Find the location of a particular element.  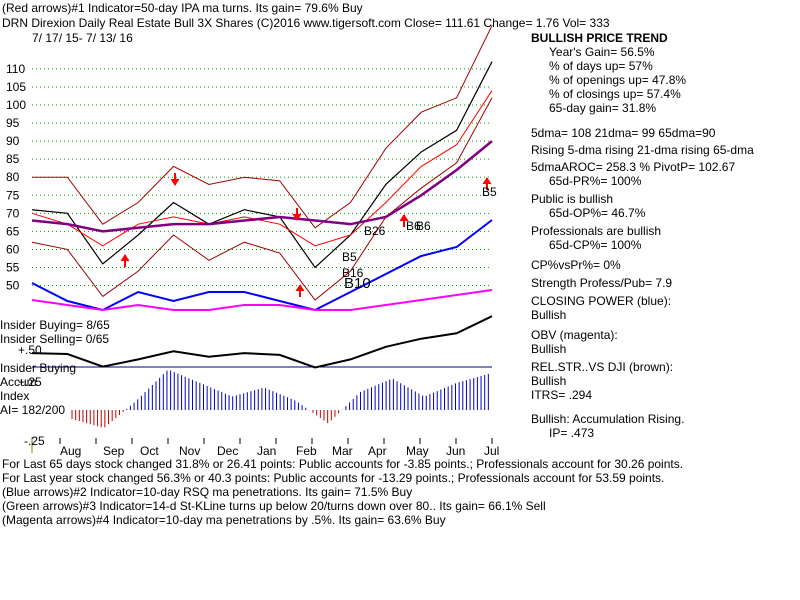

rp-line: 65d-OP%= 46.7% is located at coordinates (597, 213).